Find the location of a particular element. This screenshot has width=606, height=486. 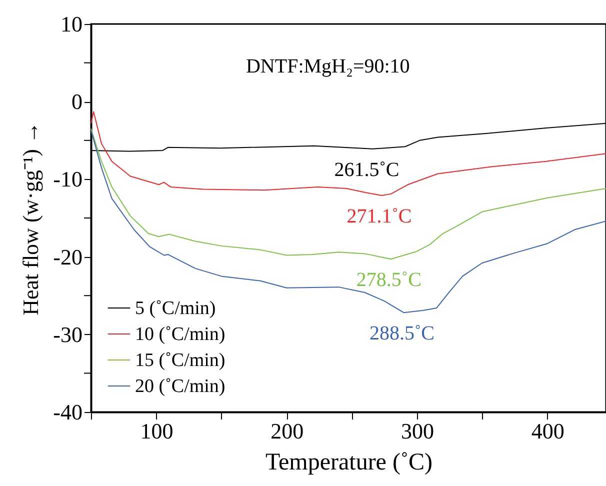

y-tick-label: 0 is located at coordinates (77, 101).